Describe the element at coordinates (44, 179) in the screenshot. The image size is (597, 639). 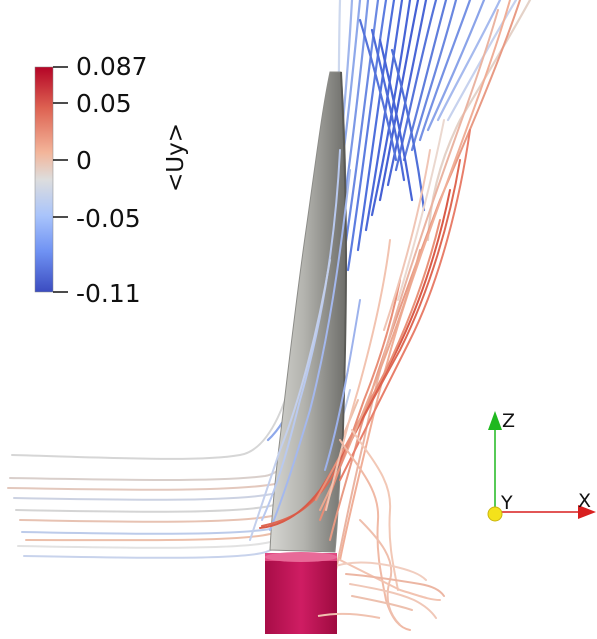
I see `colorbar-gradient` at that location.